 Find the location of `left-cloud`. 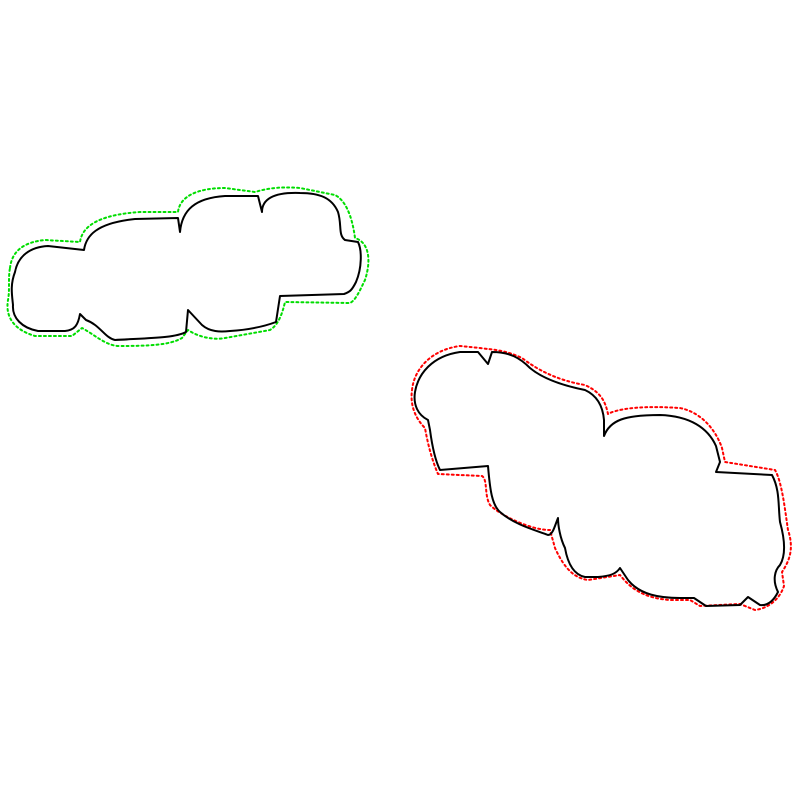

left-cloud is located at coordinates (188, 266).